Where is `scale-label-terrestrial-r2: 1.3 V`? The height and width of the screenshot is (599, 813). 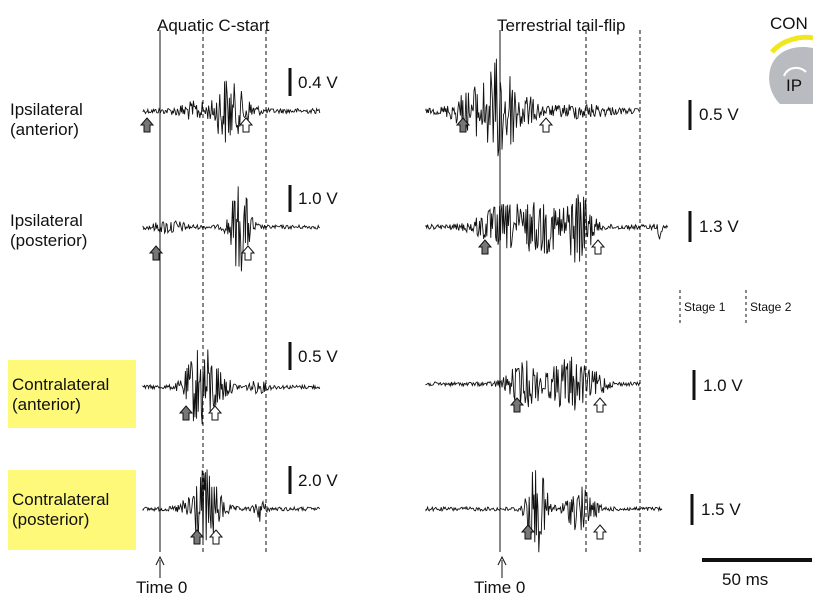
scale-label-terrestrial-r2: 1.3 V is located at coordinates (719, 226).